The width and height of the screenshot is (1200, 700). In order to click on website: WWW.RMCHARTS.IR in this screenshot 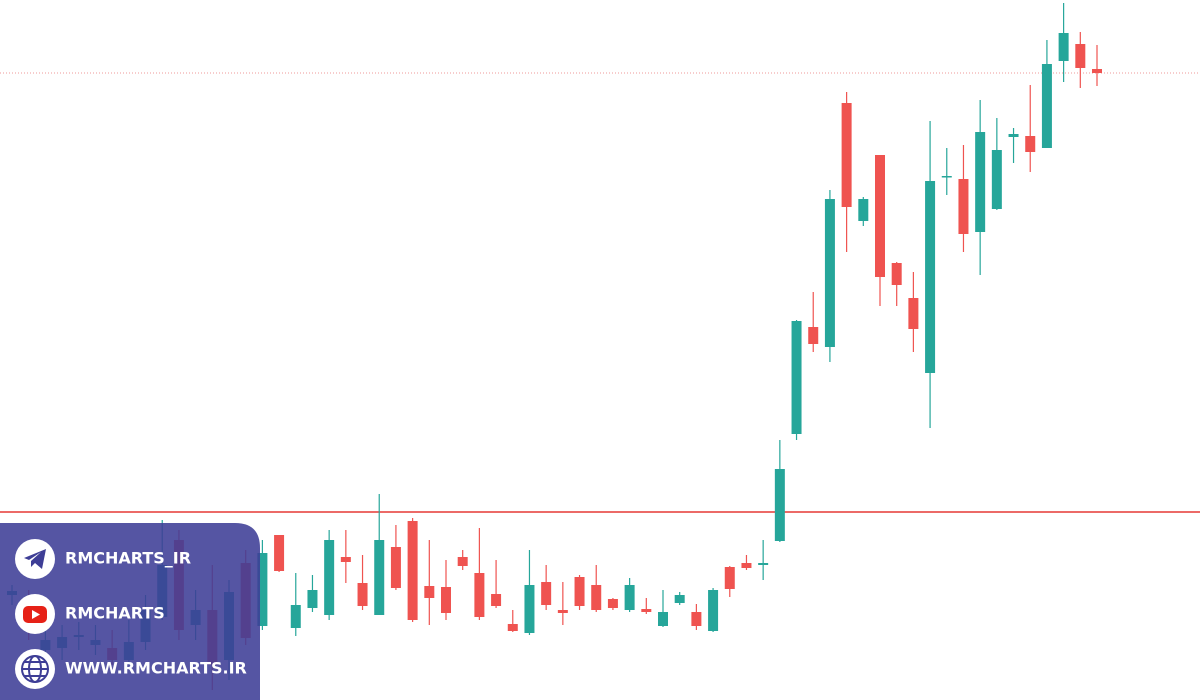, I will do `click(156, 668)`.